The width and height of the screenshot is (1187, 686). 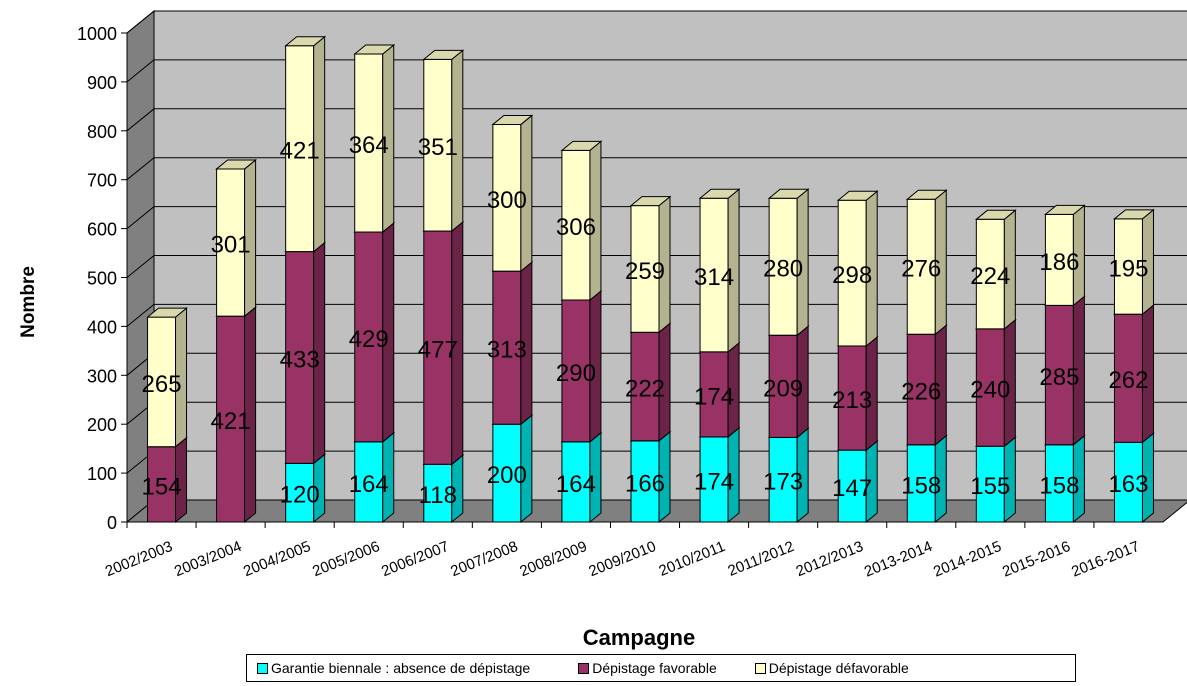 I want to click on data-label: 421, so click(x=300, y=151).